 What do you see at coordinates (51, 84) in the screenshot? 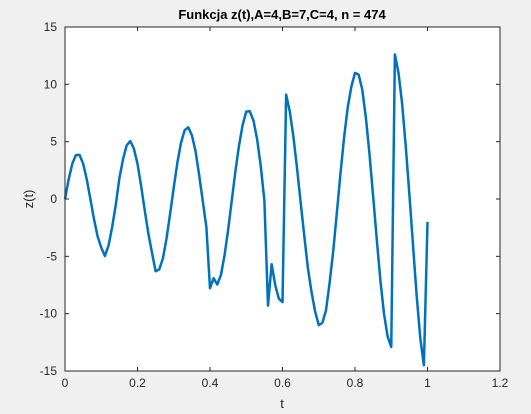
I see `y-tick-label: 10` at bounding box center [51, 84].